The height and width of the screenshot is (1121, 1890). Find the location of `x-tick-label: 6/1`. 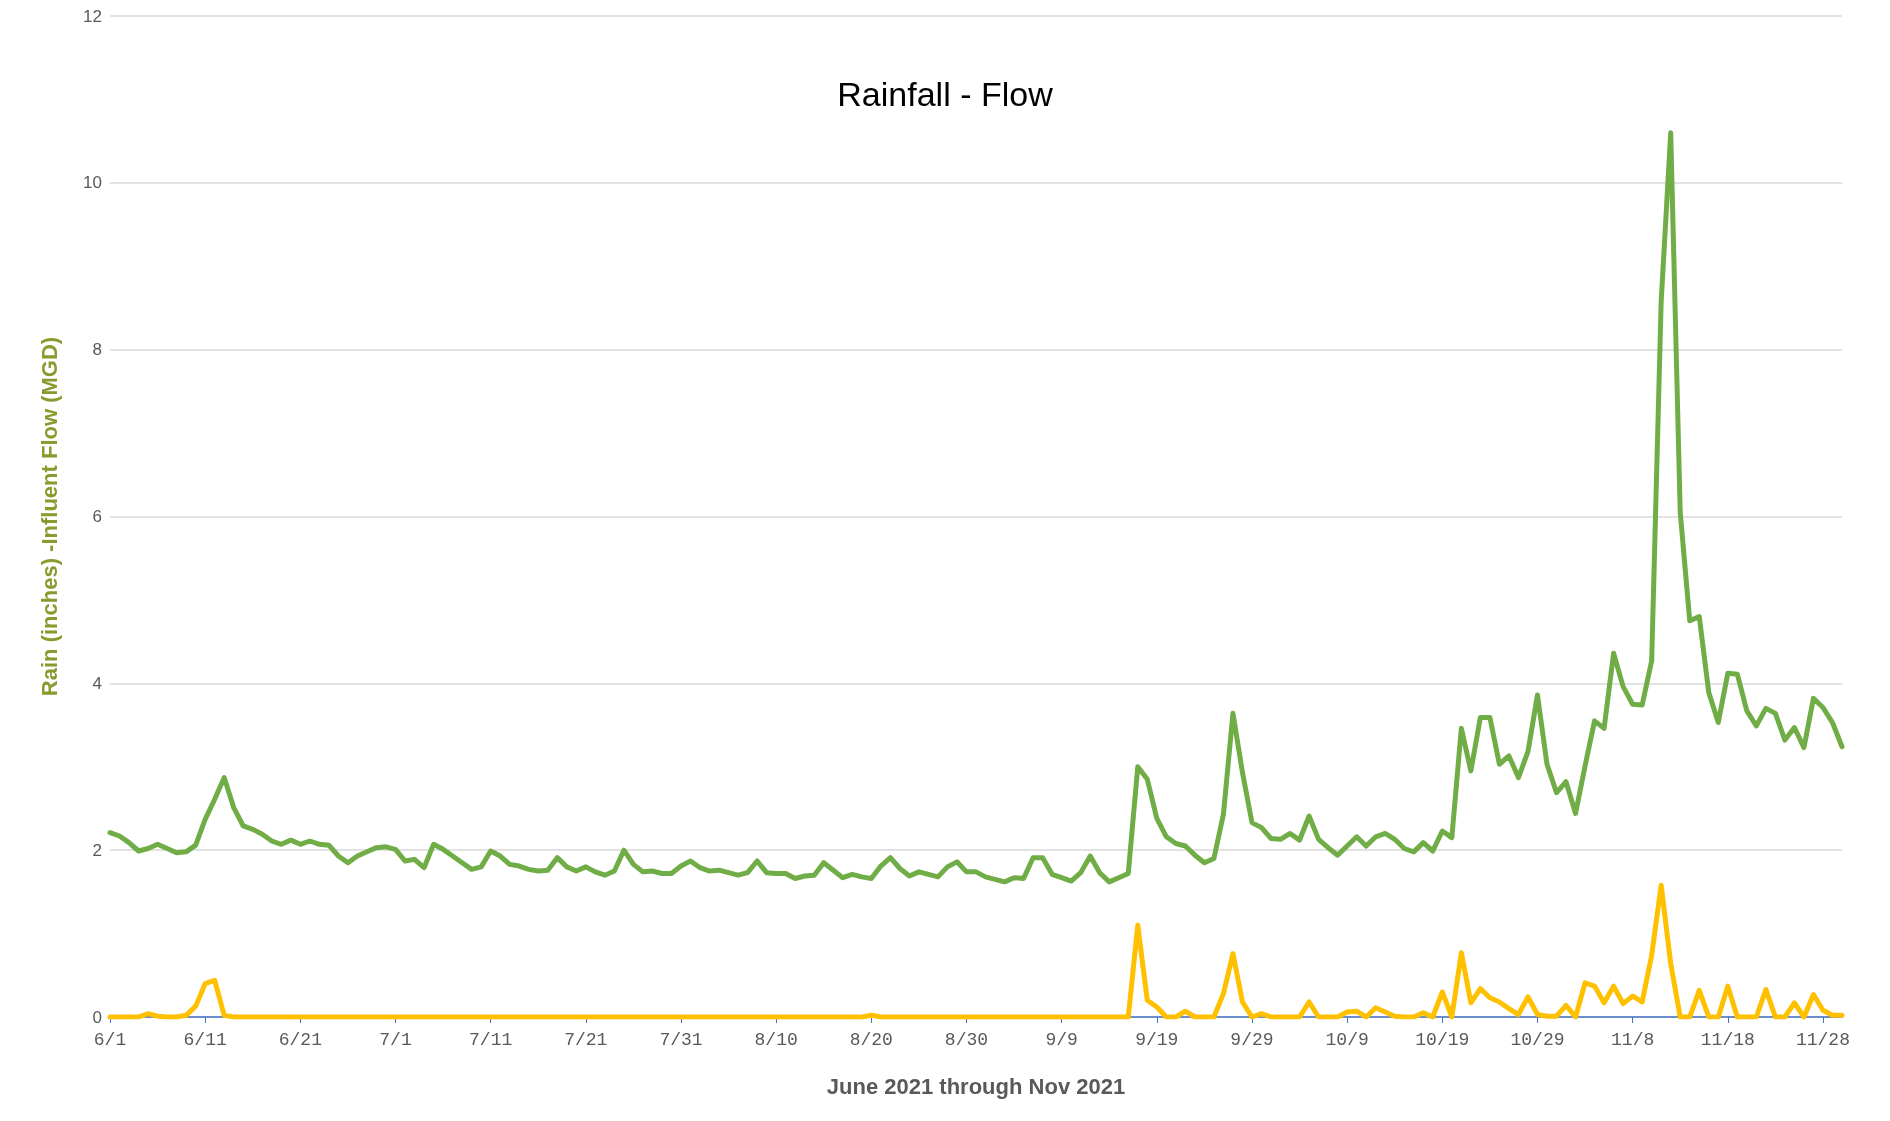

x-tick-label: 6/1 is located at coordinates (110, 1040).